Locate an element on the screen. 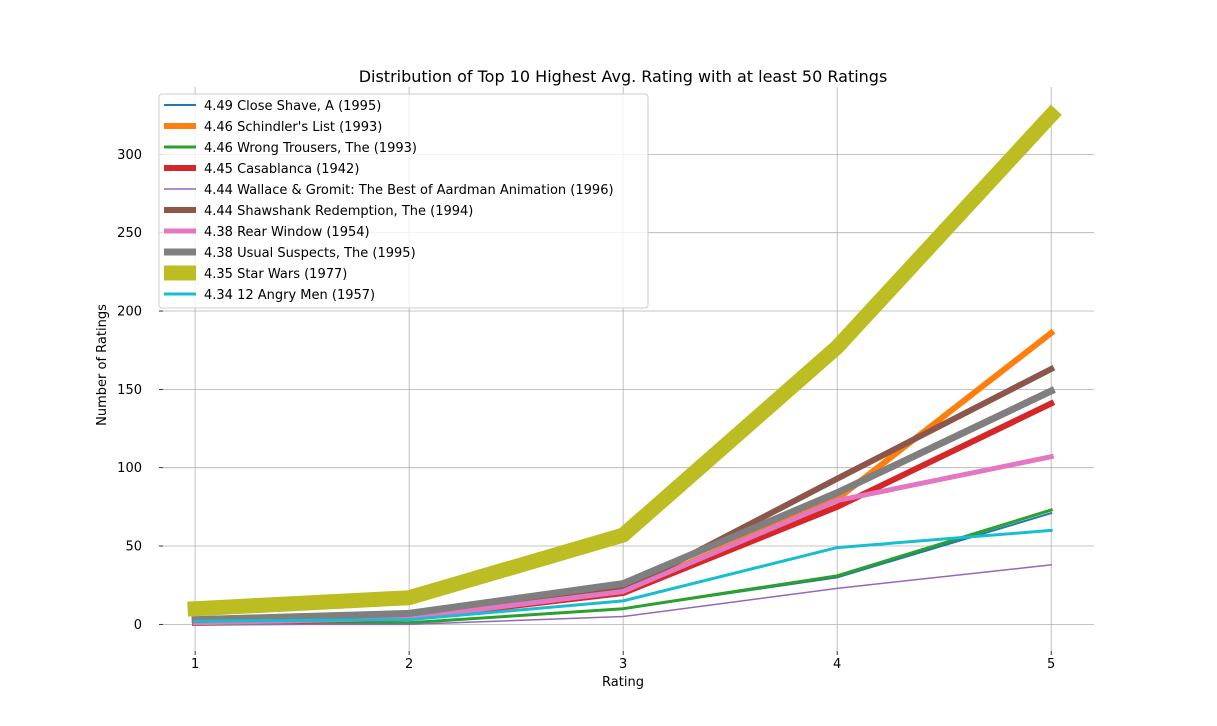  legend-label: 4.46 Wrong Trousers, The (1993) is located at coordinates (310, 148).